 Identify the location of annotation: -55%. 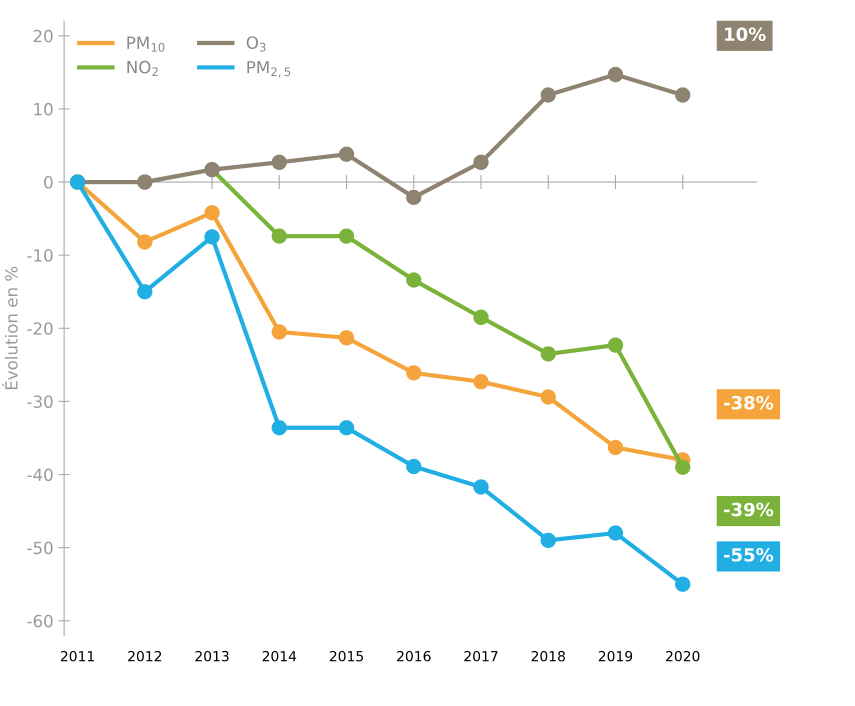
(749, 555).